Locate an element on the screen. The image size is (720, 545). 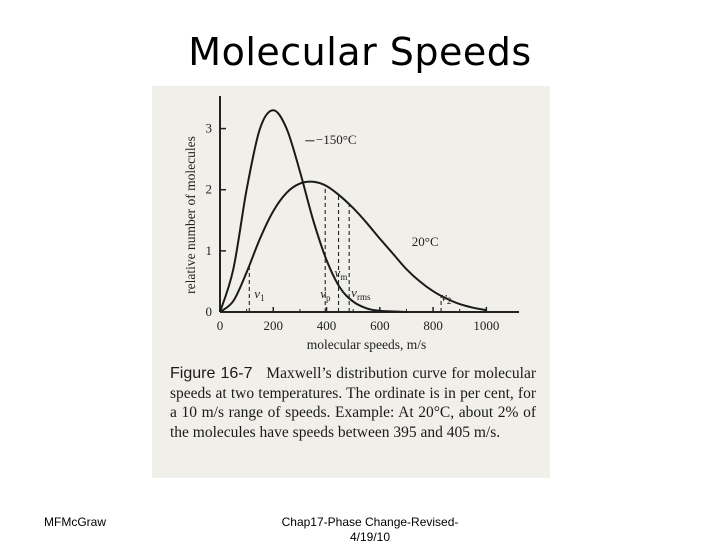
y-axis-label: relative number of molecules is located at coordinates (190, 215).